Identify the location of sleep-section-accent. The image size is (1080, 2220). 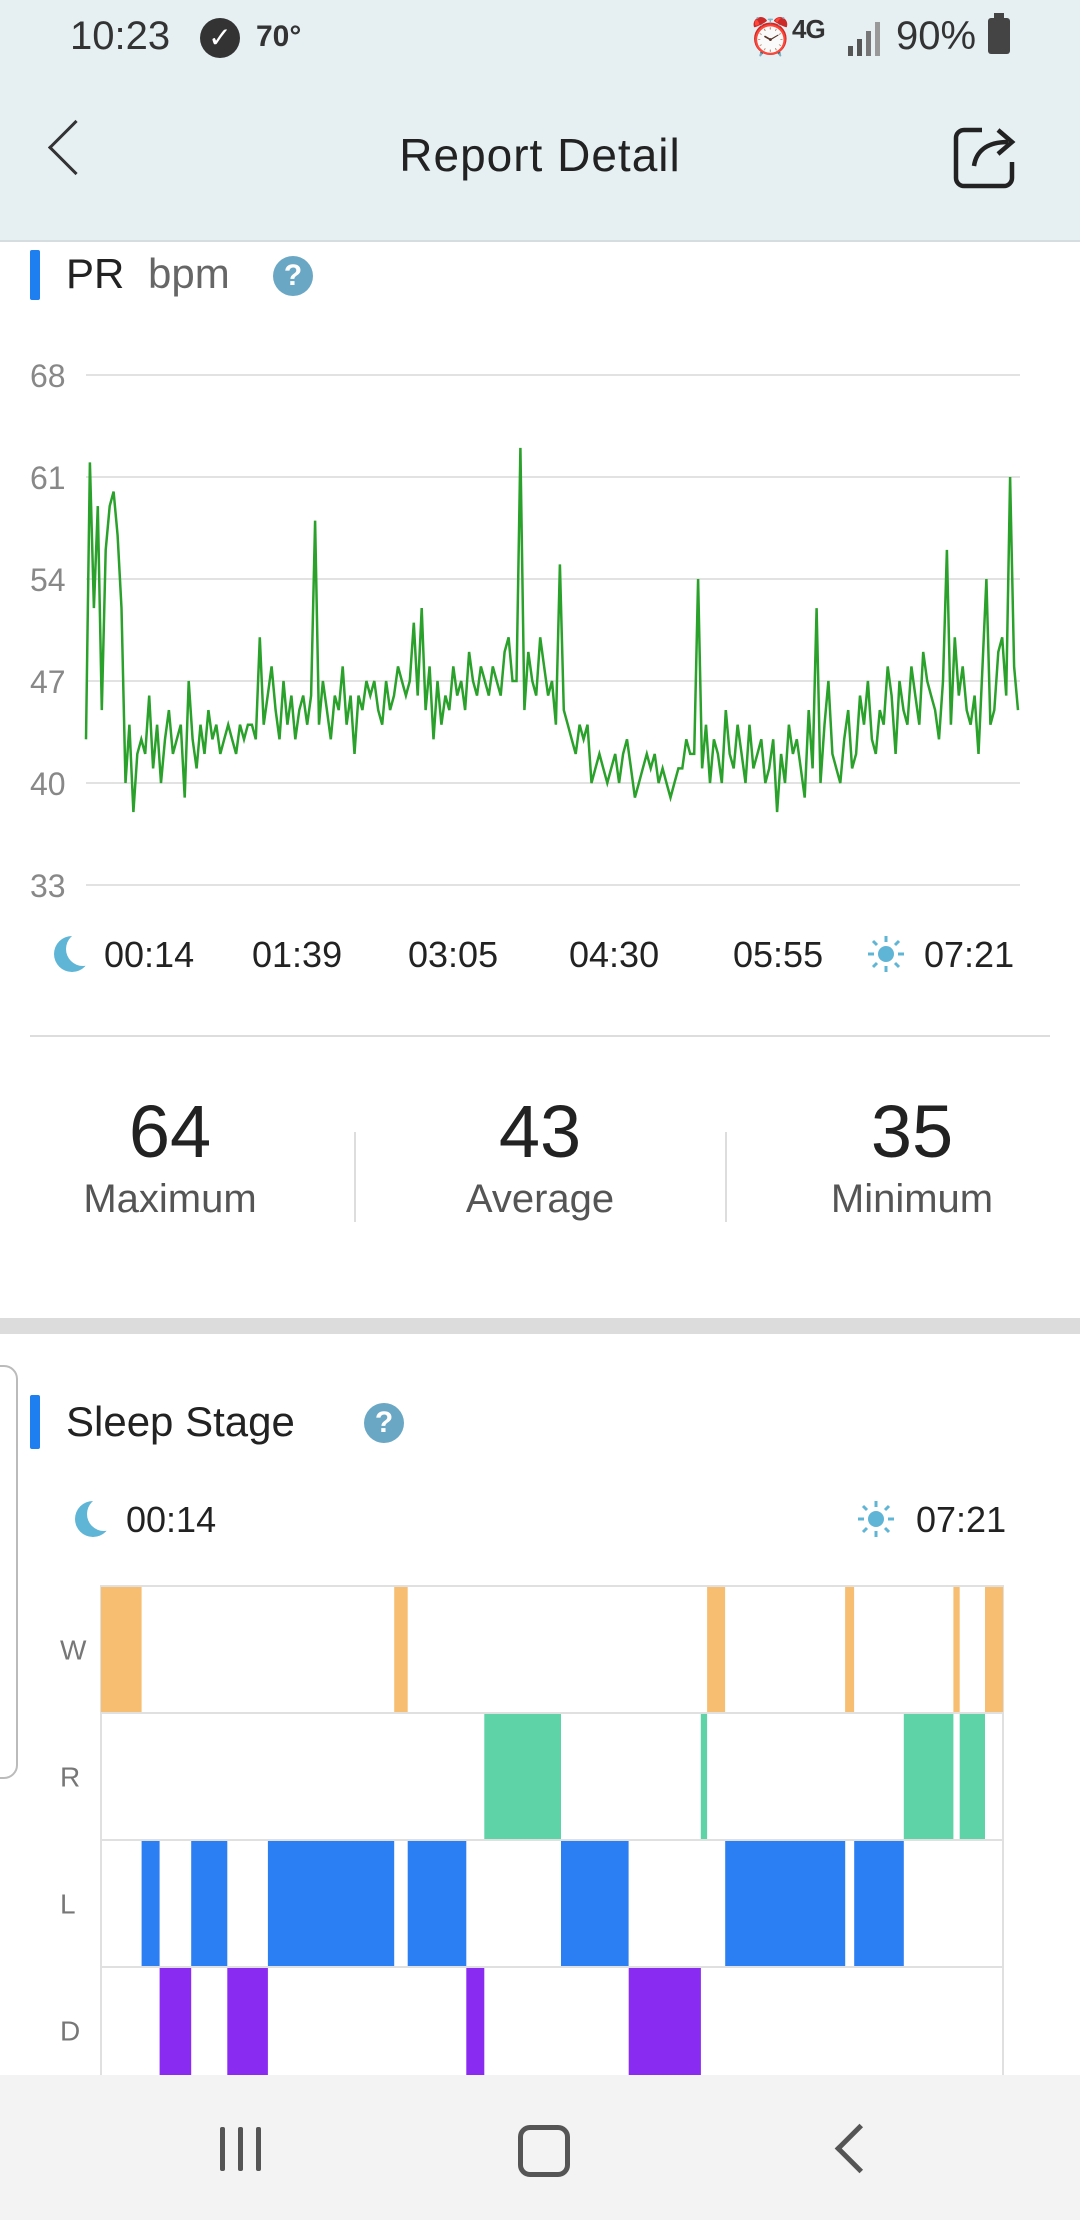
(35, 1422).